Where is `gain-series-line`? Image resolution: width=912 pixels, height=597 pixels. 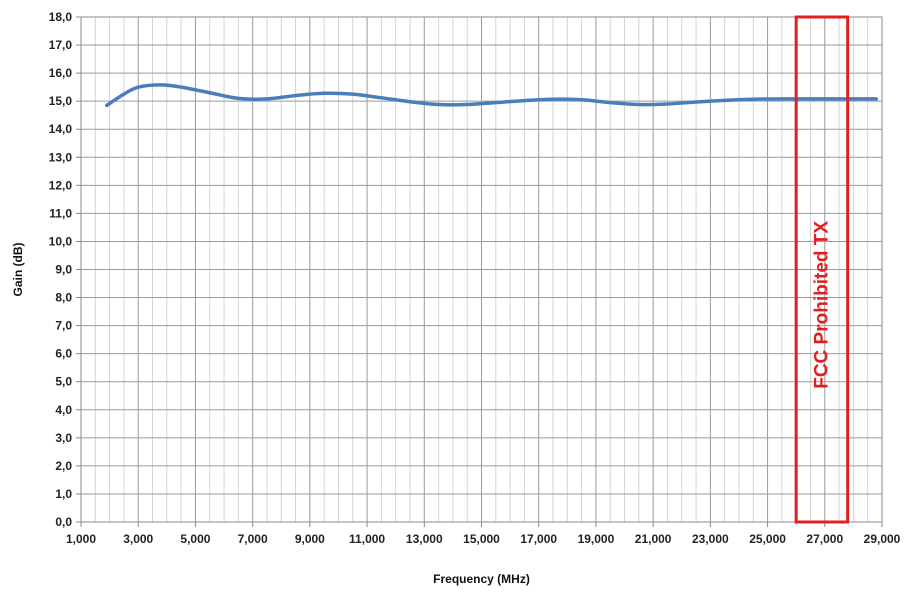
gain-series-line is located at coordinates (492, 95).